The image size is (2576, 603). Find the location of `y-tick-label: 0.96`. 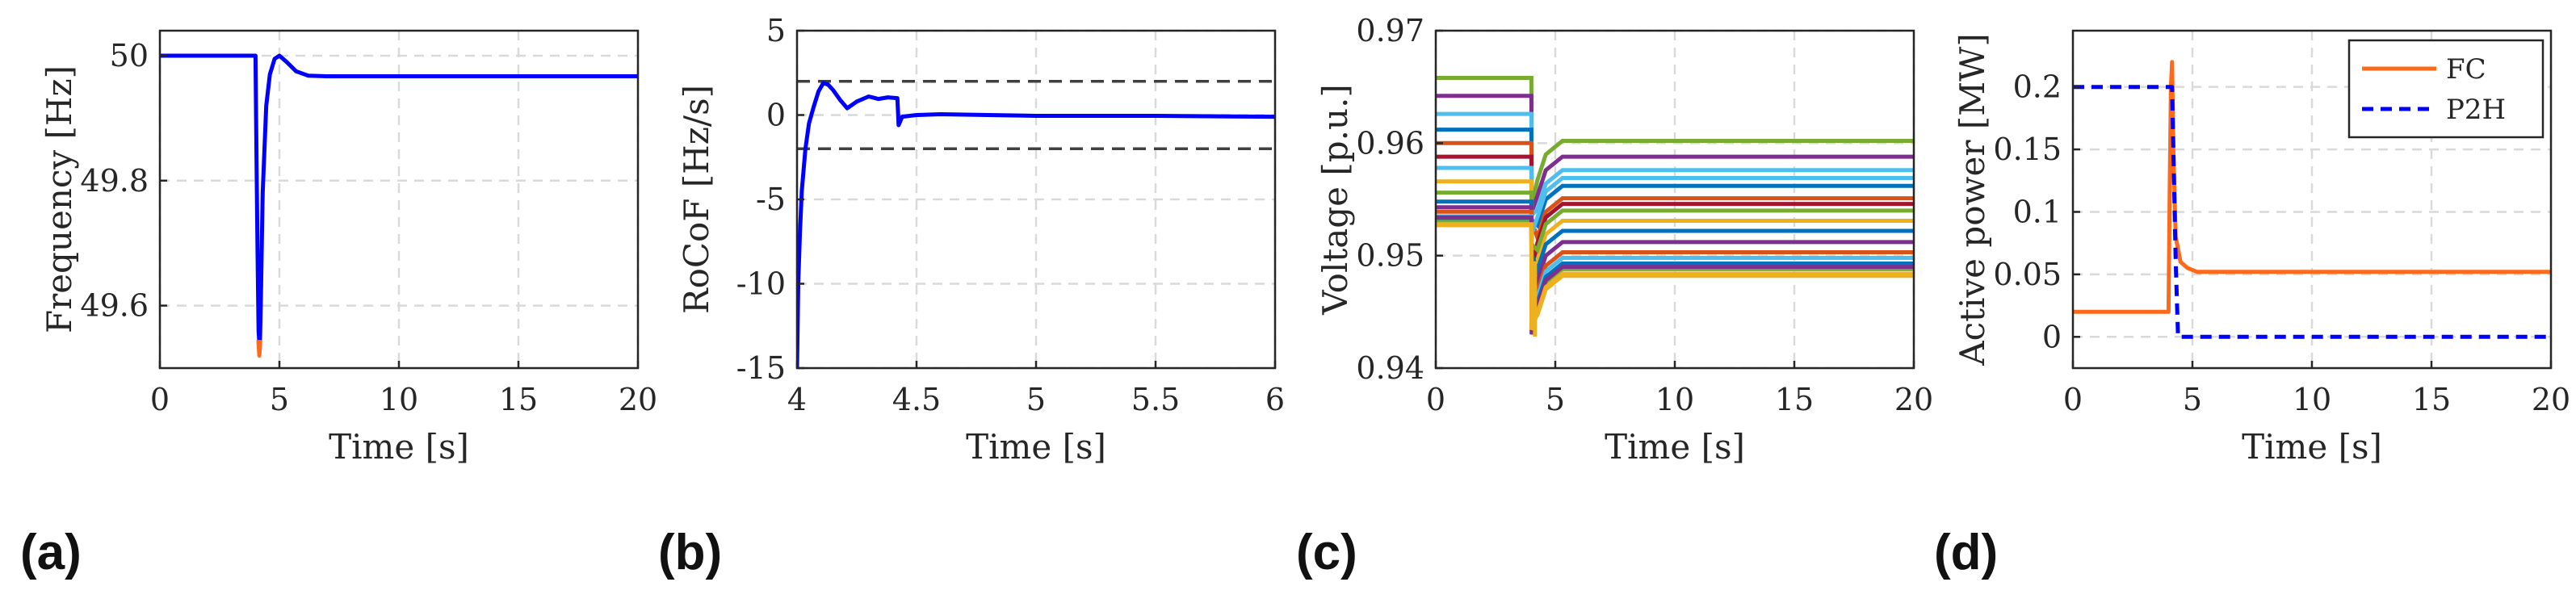

y-tick-label: 0.96 is located at coordinates (1390, 143).